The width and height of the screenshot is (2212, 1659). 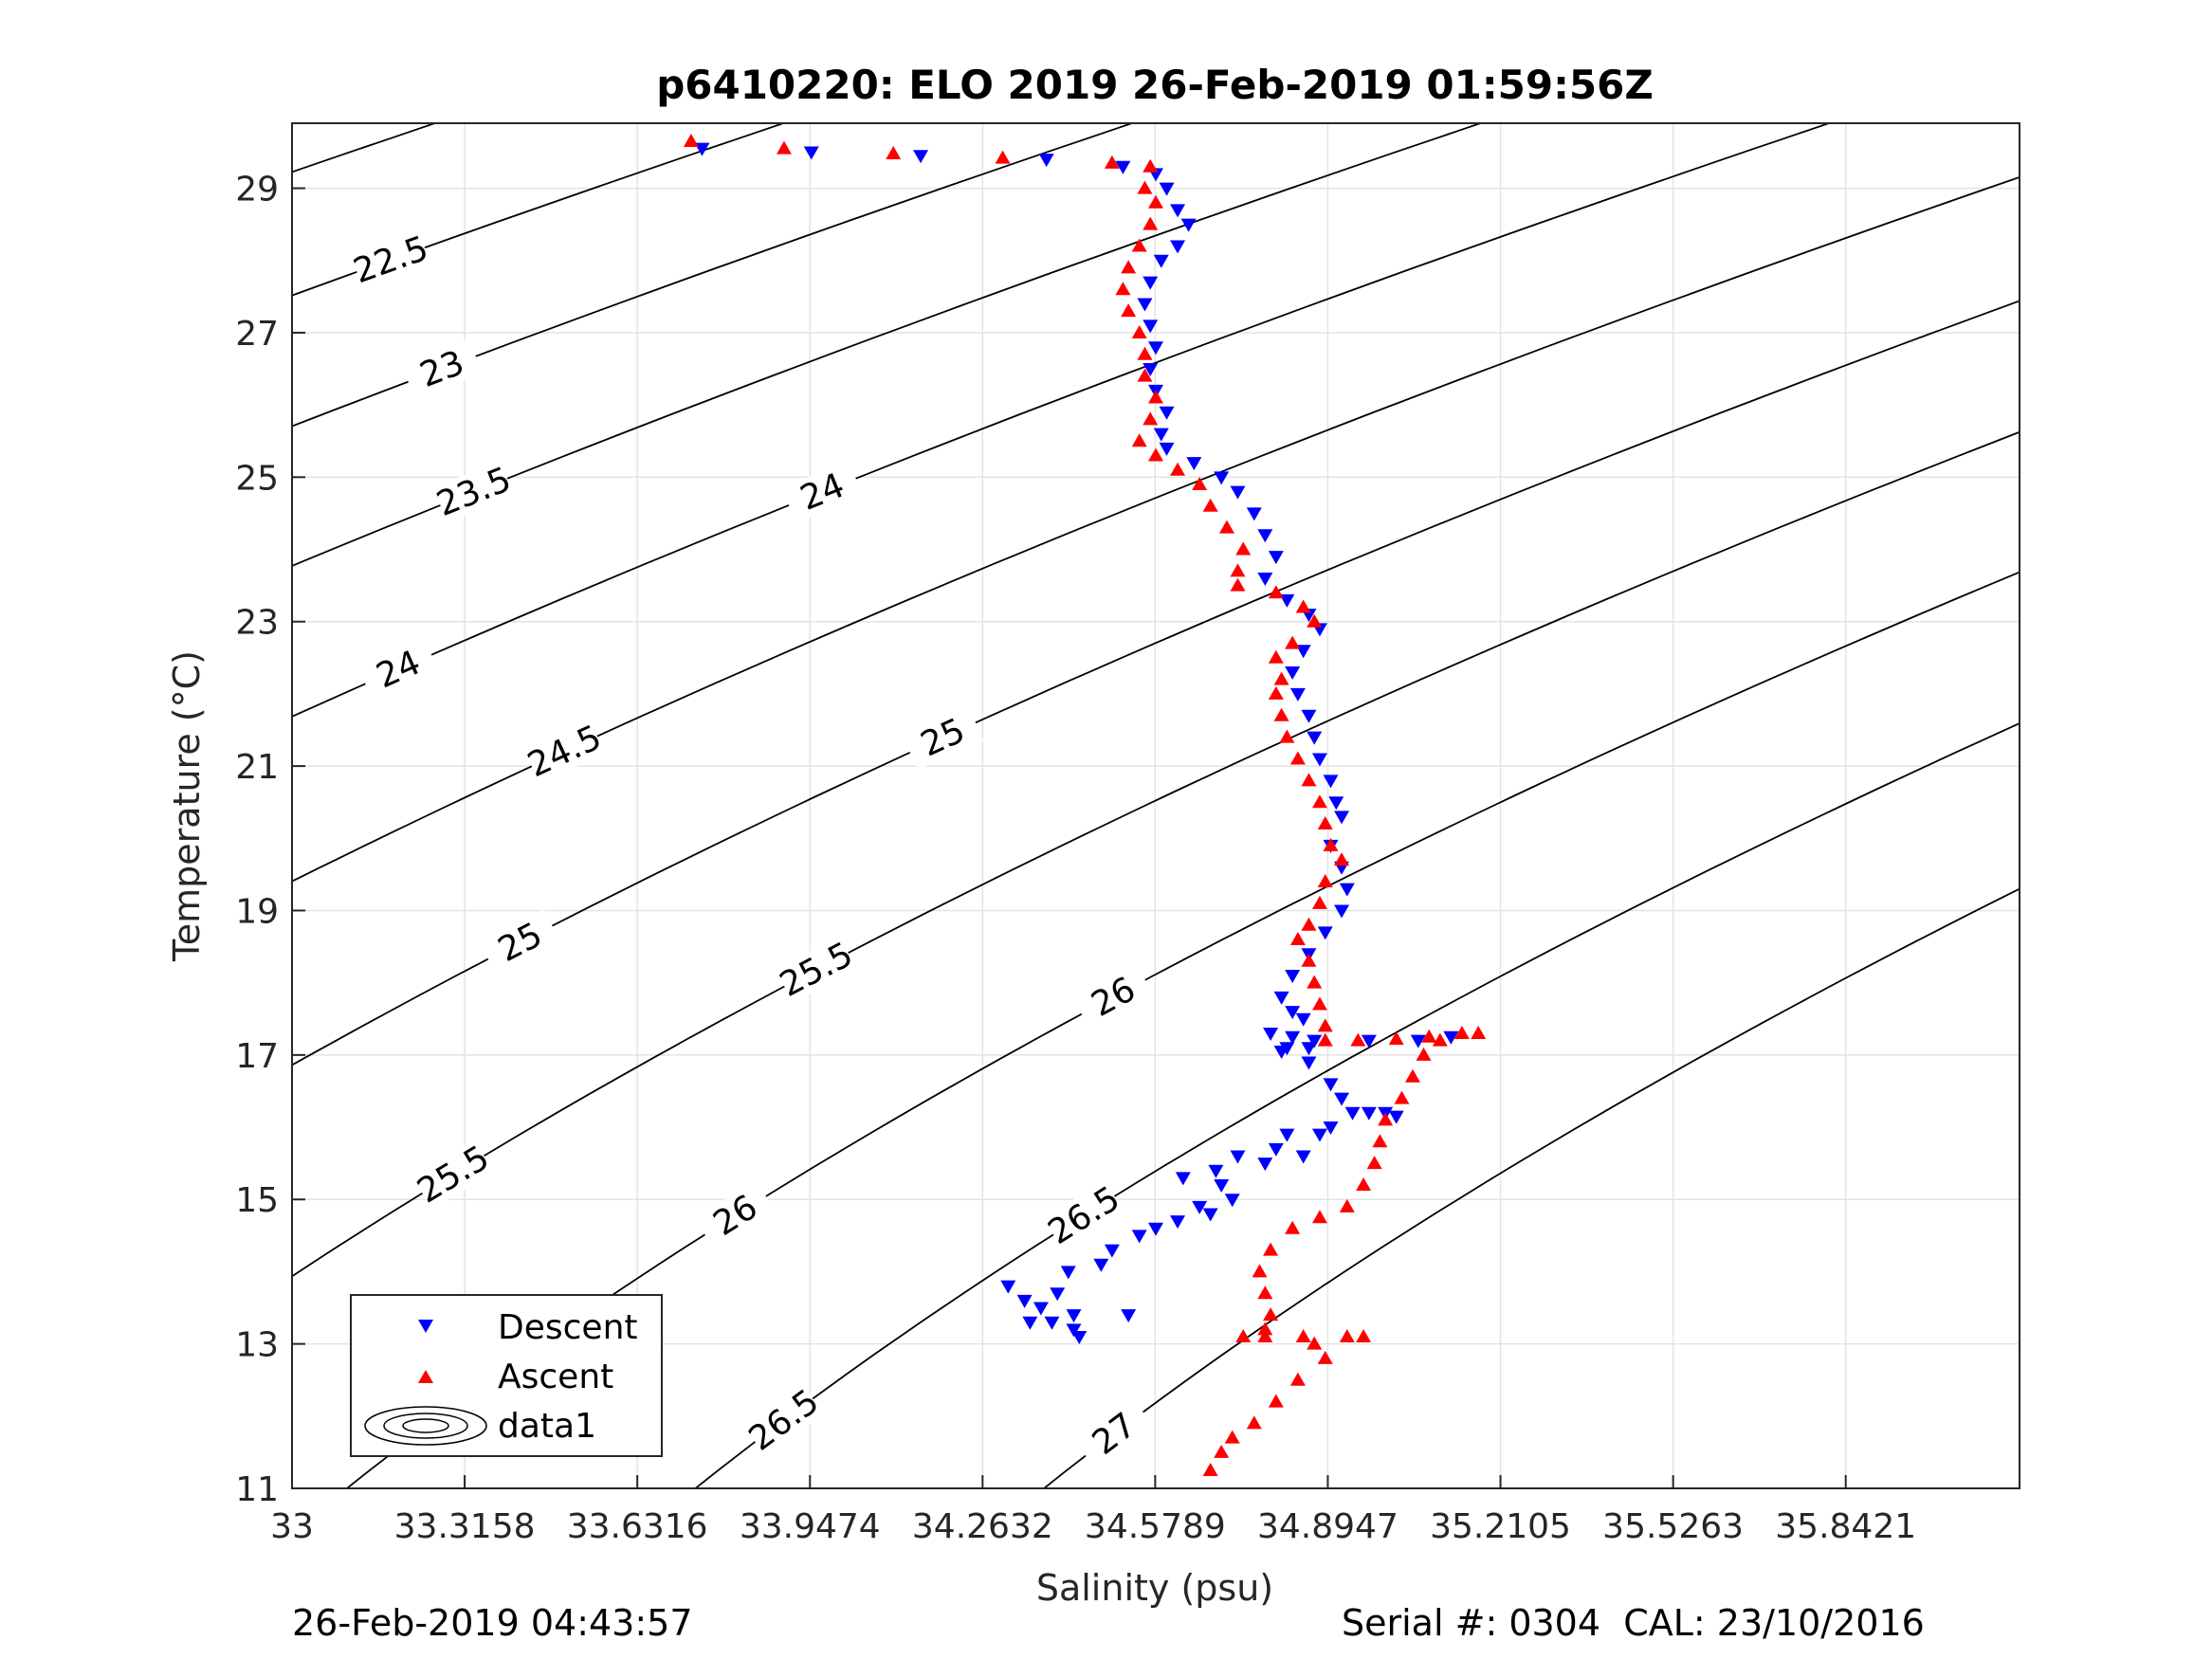 I want to click on y-tick-label: 13, so click(x=257, y=1345).